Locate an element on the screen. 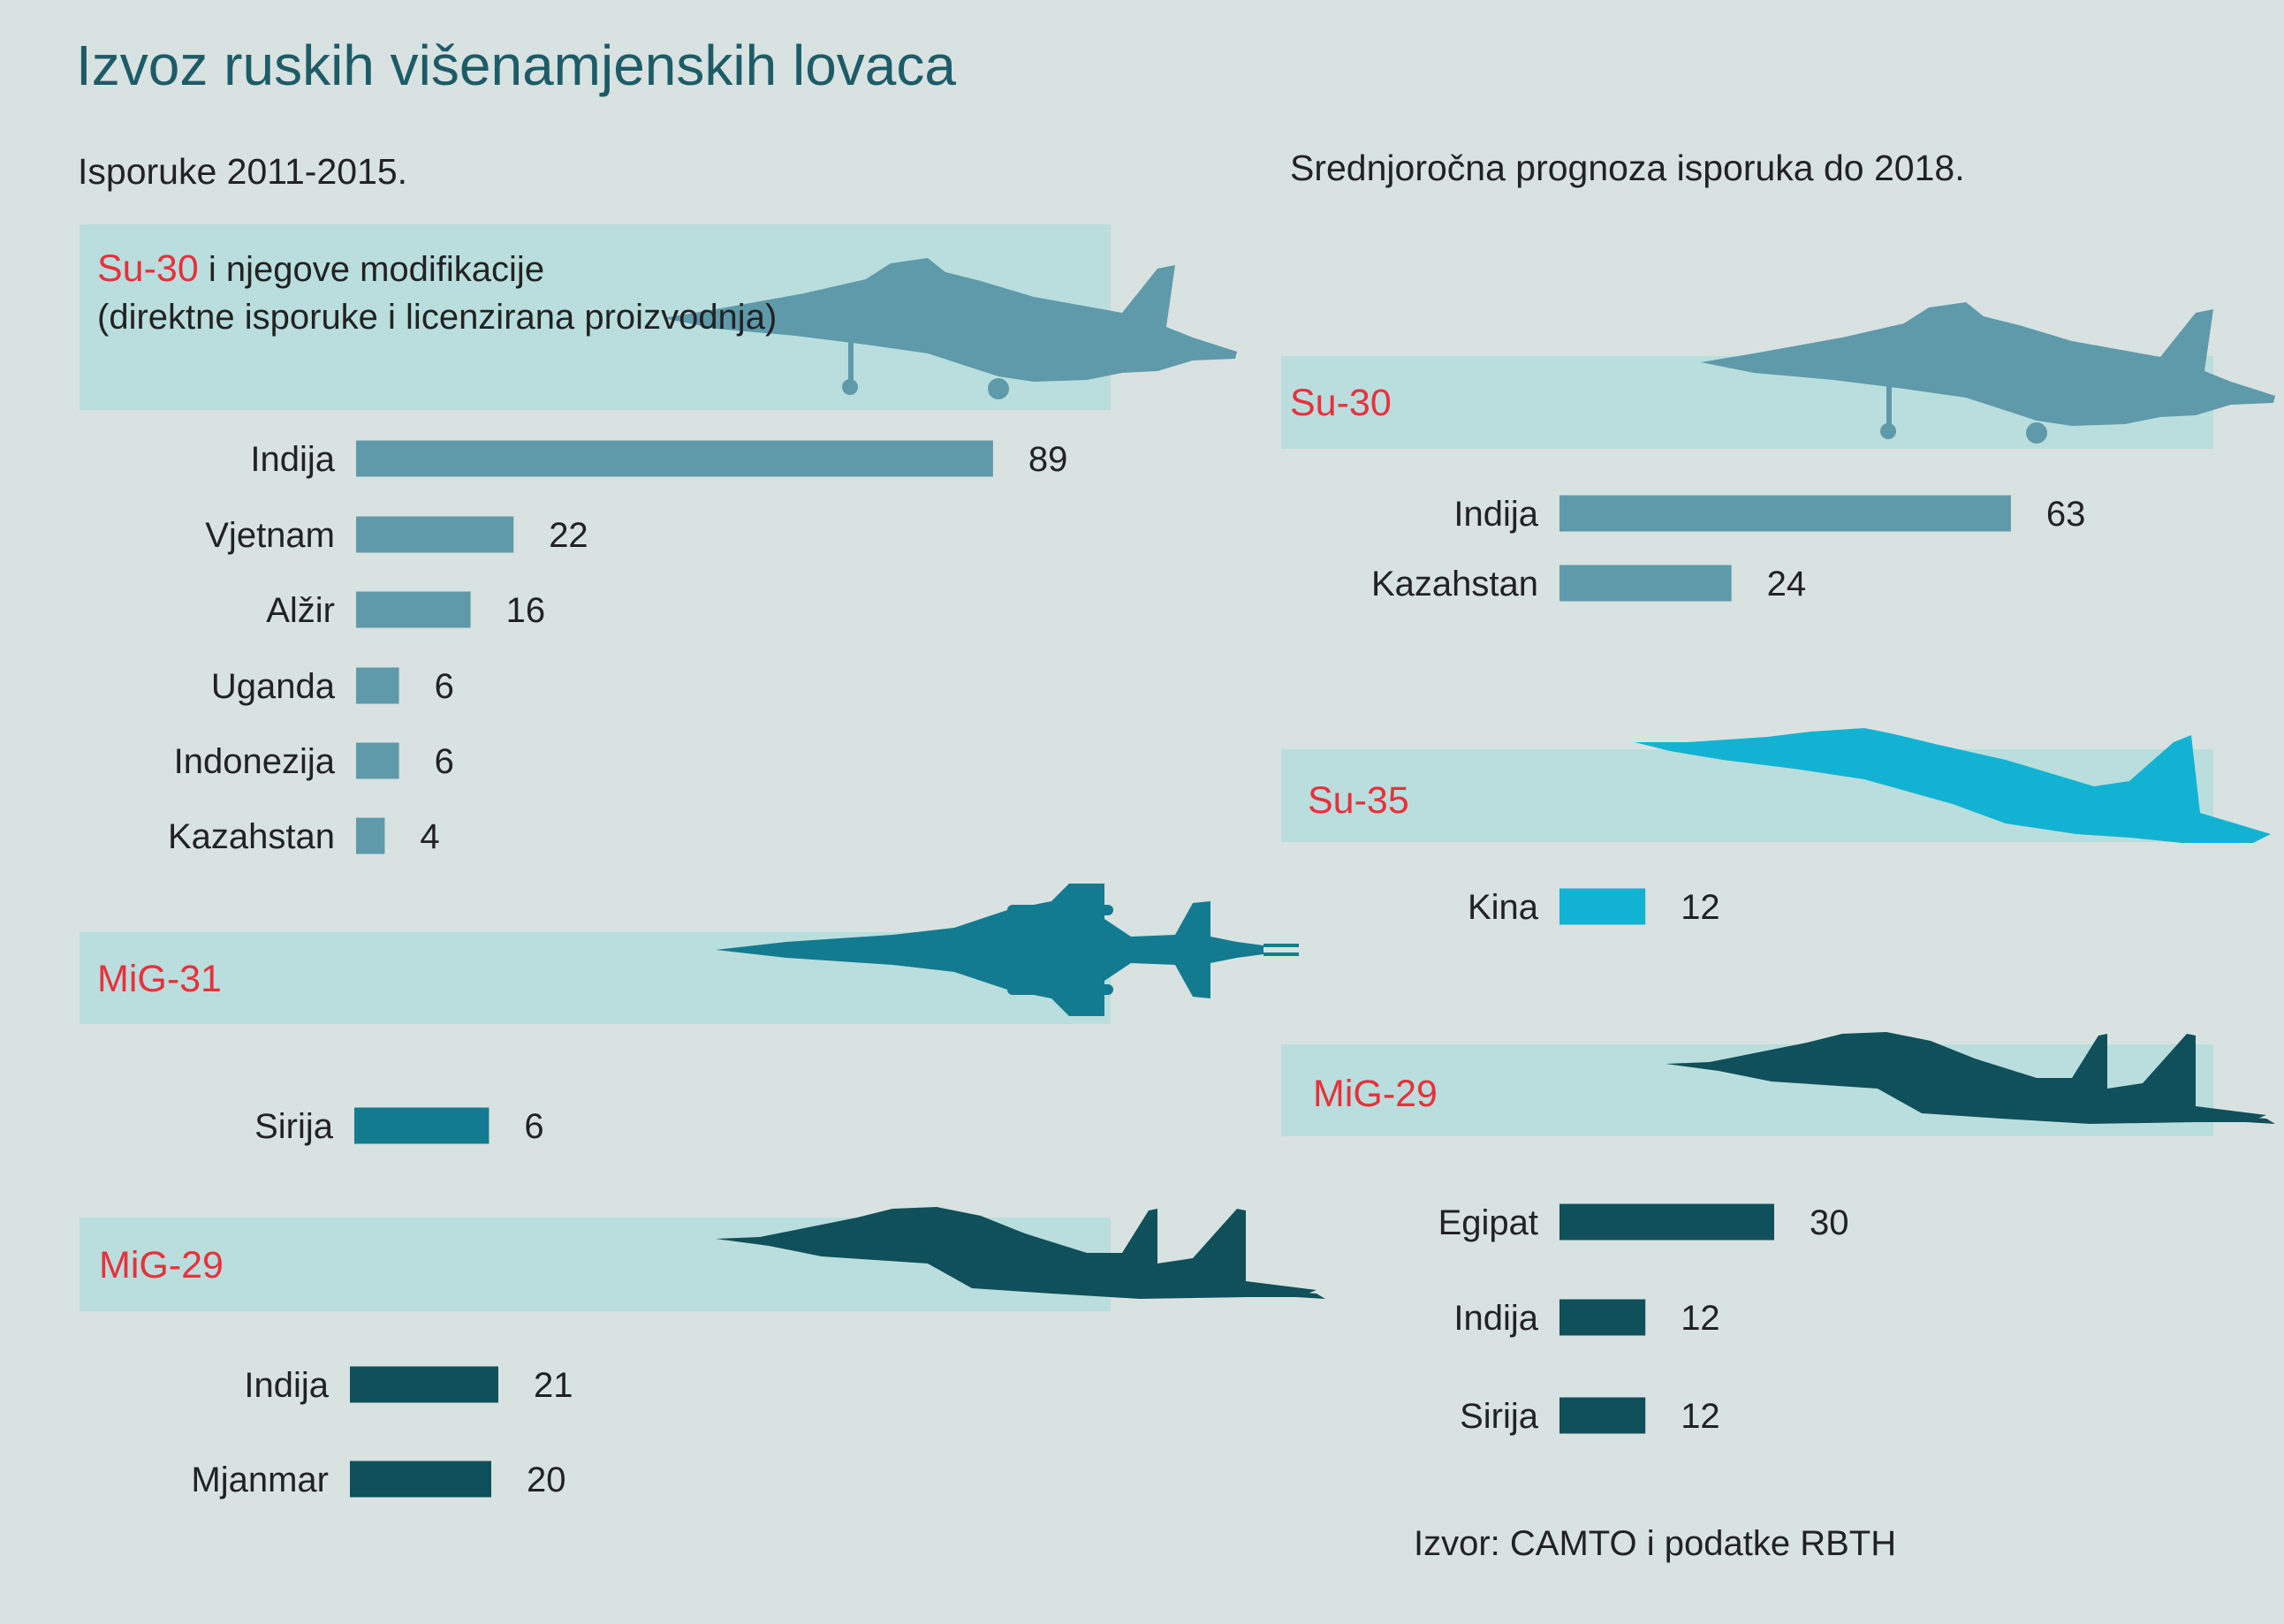  value-label: 30 is located at coordinates (1830, 1222).